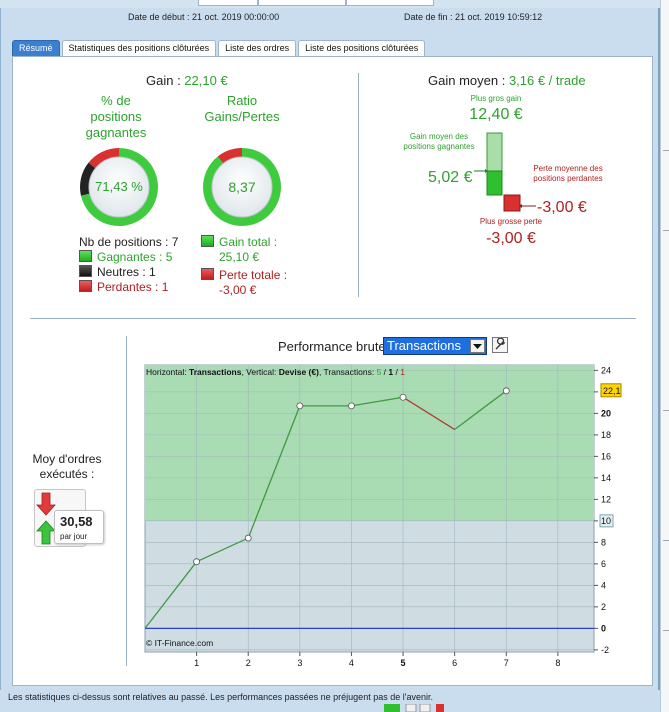  Describe the element at coordinates (664, 356) in the screenshot. I see `right-edge` at that location.